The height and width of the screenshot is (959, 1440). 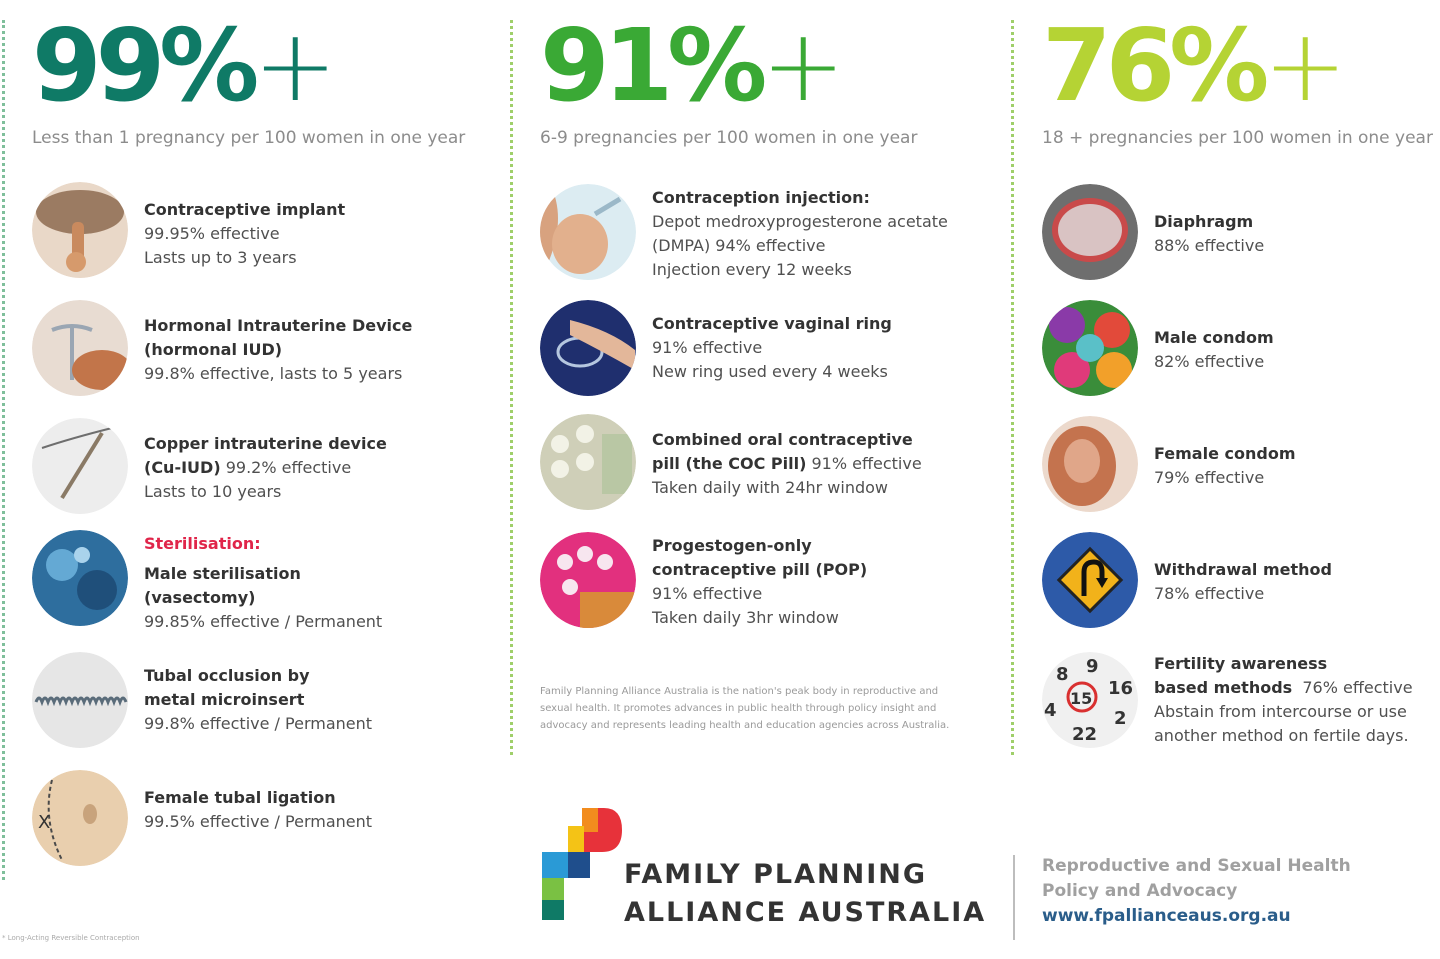 What do you see at coordinates (202, 543) in the screenshot?
I see `sterilisation-heading: Sterilisation:` at bounding box center [202, 543].